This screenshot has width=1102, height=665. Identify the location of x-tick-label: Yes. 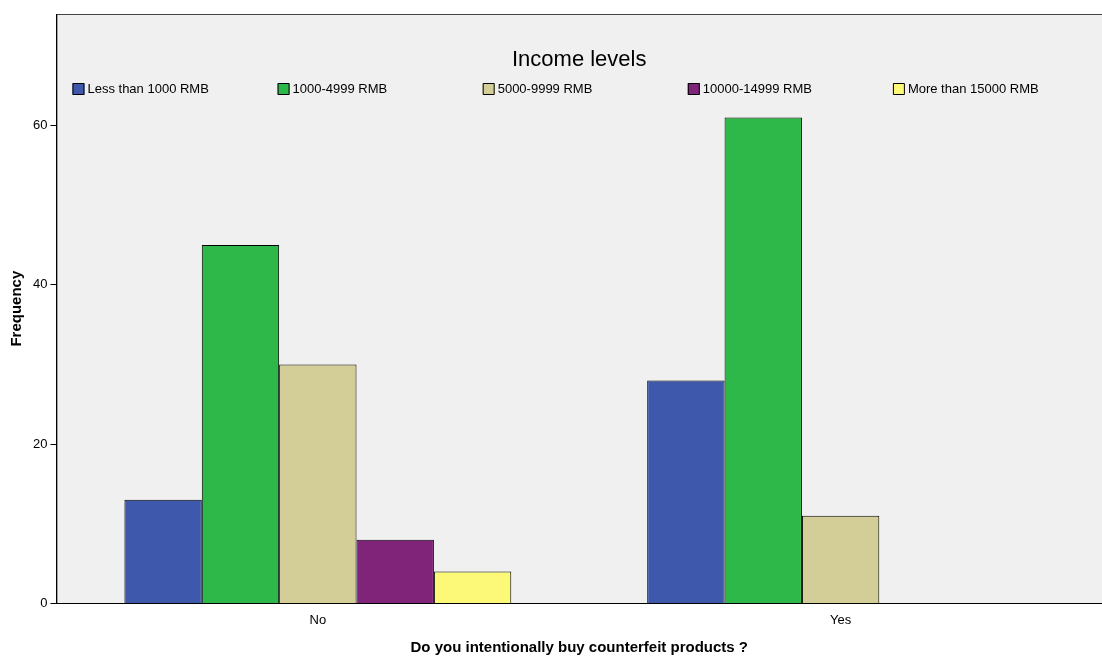
(841, 619).